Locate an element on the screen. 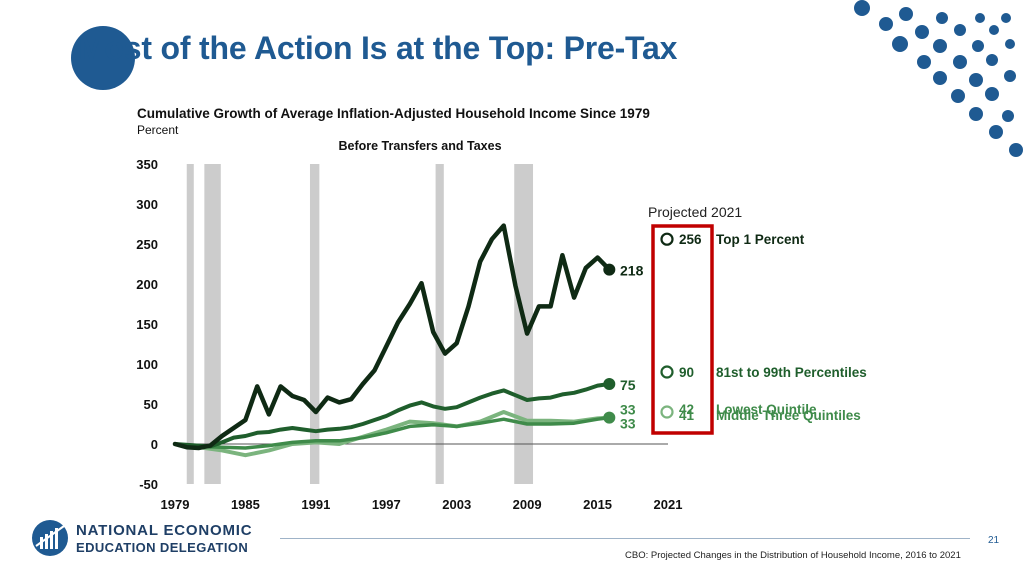 This screenshot has height=576, width=1024. x-tick-label: 2003 is located at coordinates (456, 504).